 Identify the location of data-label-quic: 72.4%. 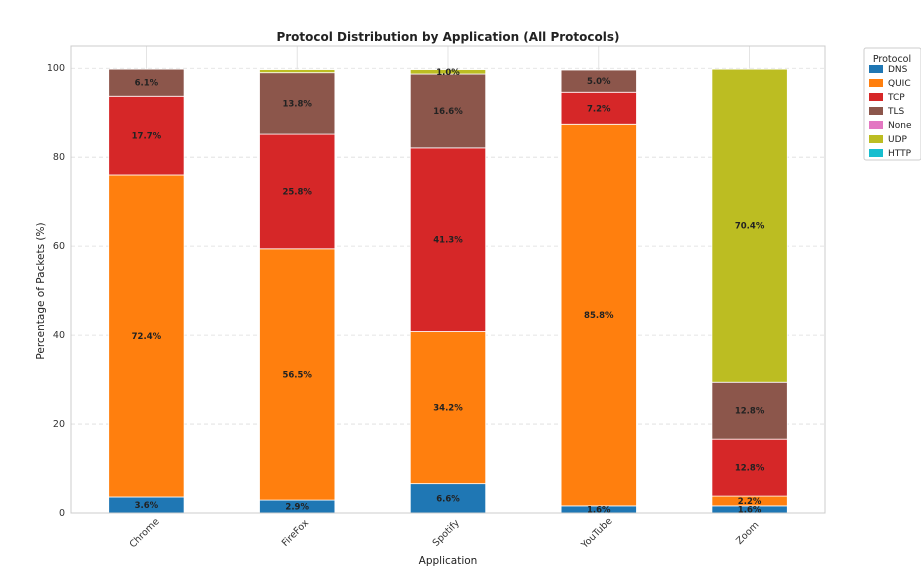
(147, 337).